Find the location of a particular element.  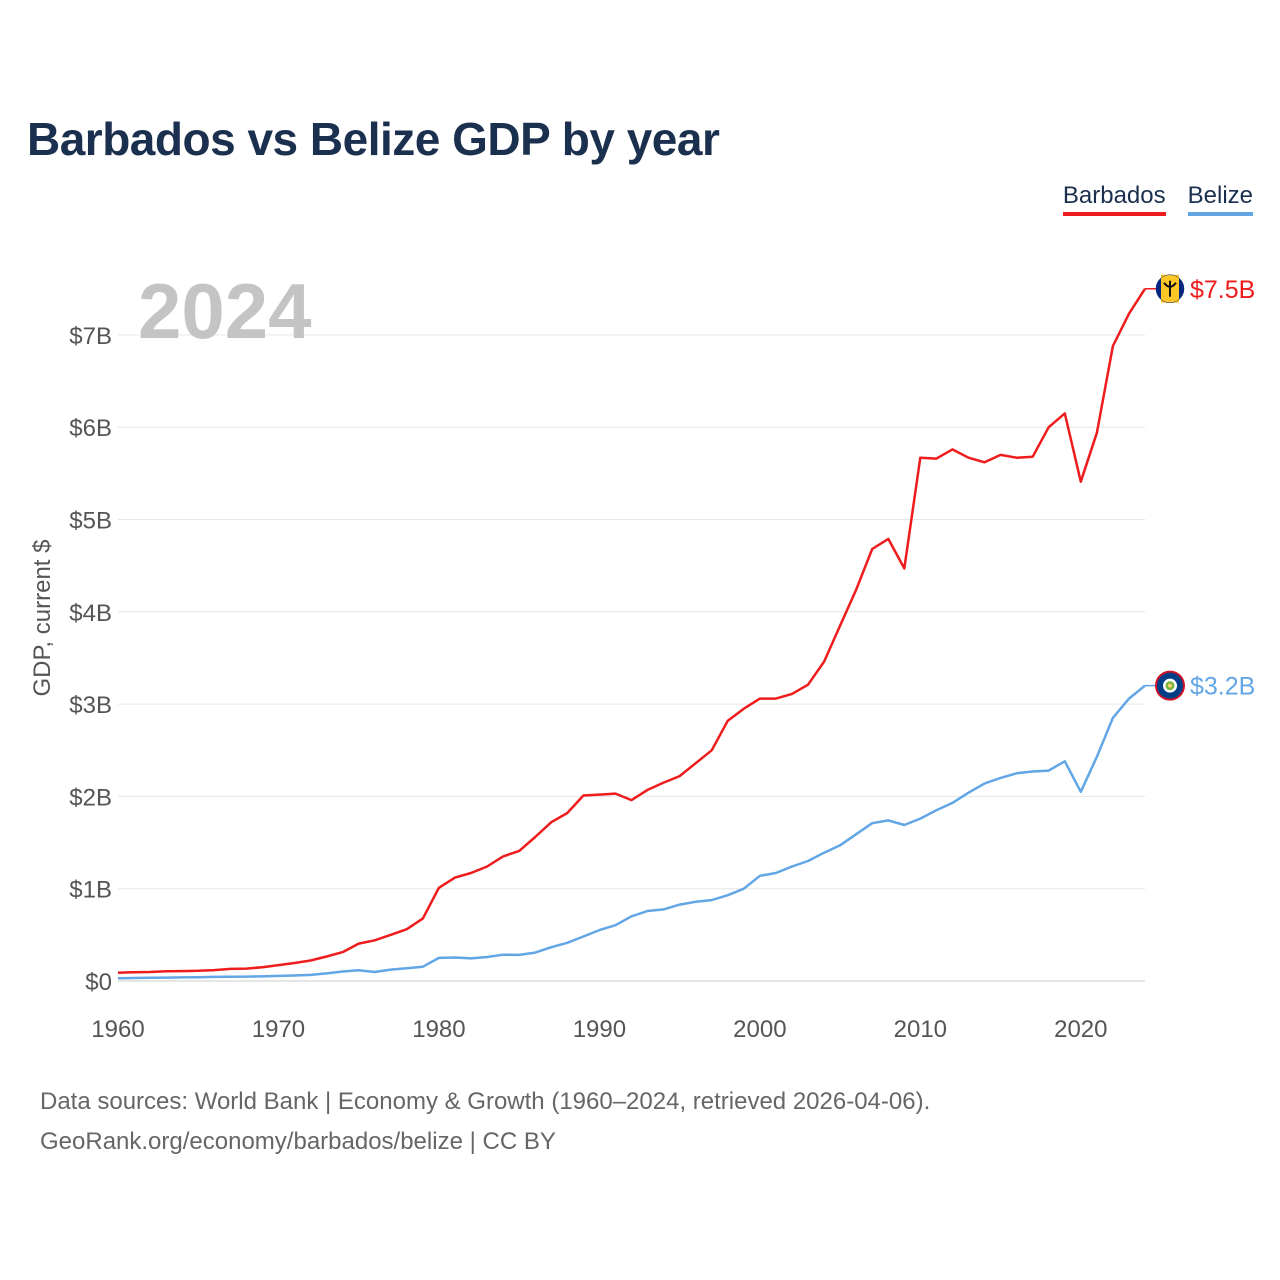

chart-legend: Barbados Belize is located at coordinates (1157, 199).